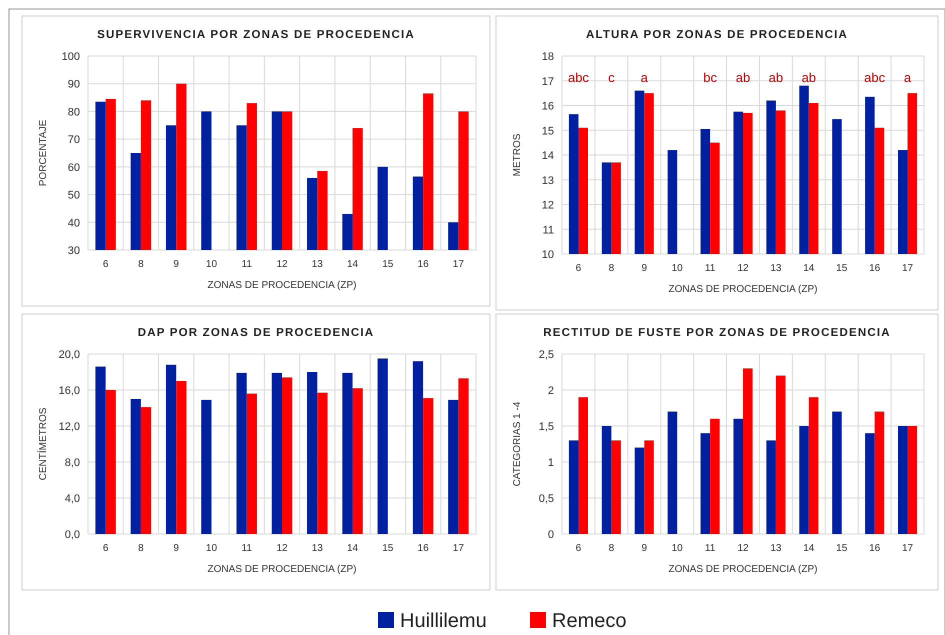 Image resolution: width=945 pixels, height=635 pixels. What do you see at coordinates (74, 112) in the screenshot?
I see `y-tick-label: 80` at bounding box center [74, 112].